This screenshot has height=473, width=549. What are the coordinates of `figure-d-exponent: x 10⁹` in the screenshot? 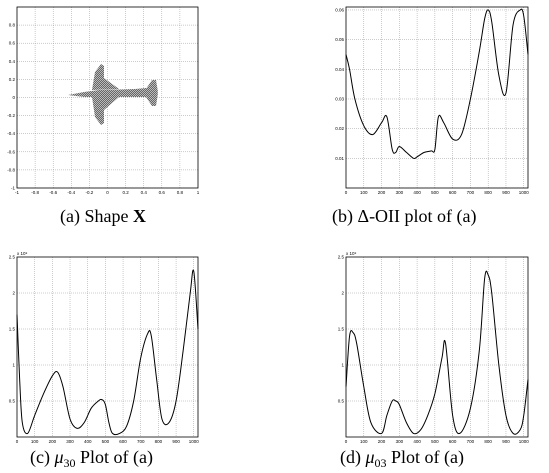 It's located at (351, 253).